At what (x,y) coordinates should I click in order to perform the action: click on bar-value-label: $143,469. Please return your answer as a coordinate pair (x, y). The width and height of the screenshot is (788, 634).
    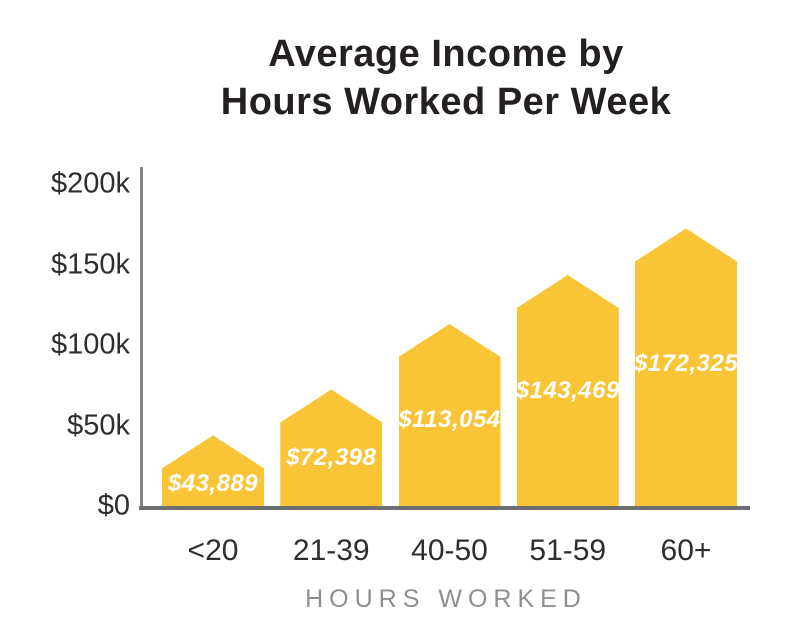
    Looking at the image, I should click on (567, 391).